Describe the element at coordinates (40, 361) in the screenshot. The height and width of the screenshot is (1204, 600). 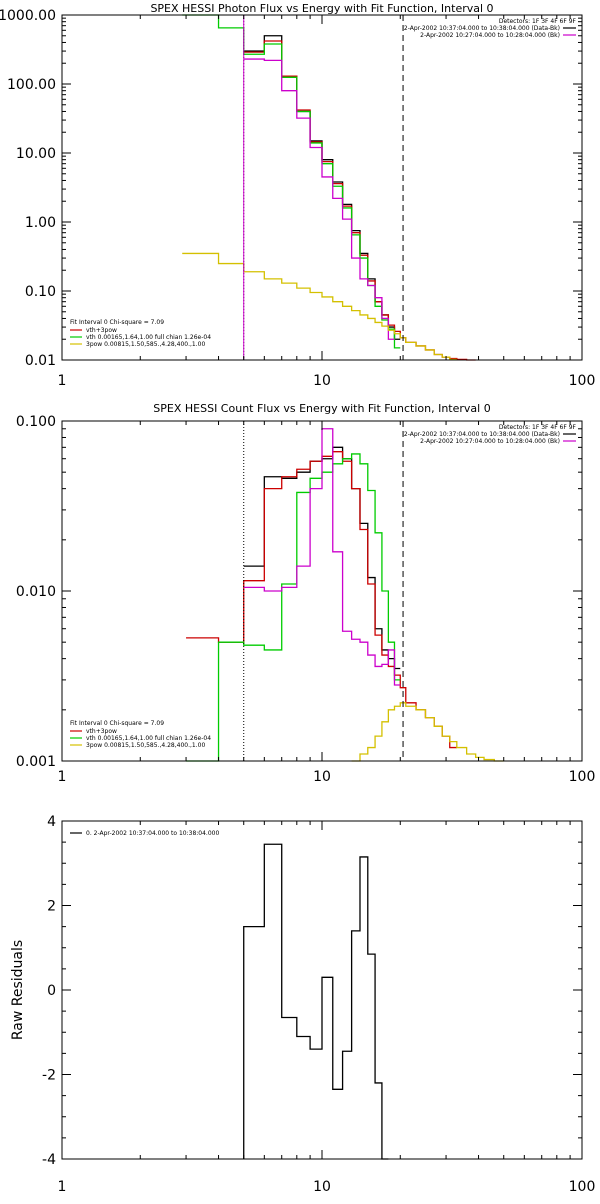
I see `y-tick-label: 0.01` at that location.